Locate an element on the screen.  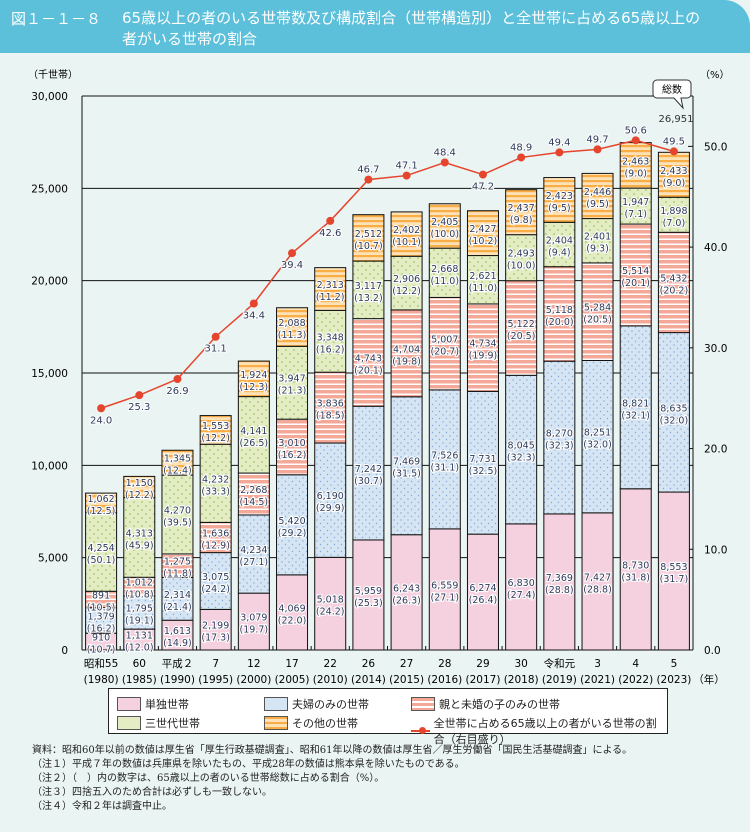
x-tick-label-year: (1990) is located at coordinates (177, 680).